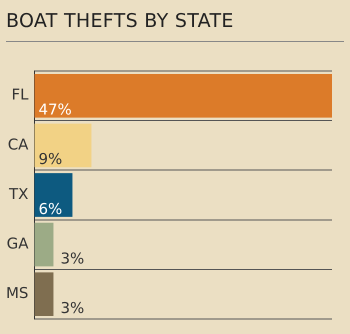  What do you see at coordinates (17, 293) in the screenshot?
I see `y-tick-label: MS` at bounding box center [17, 293].